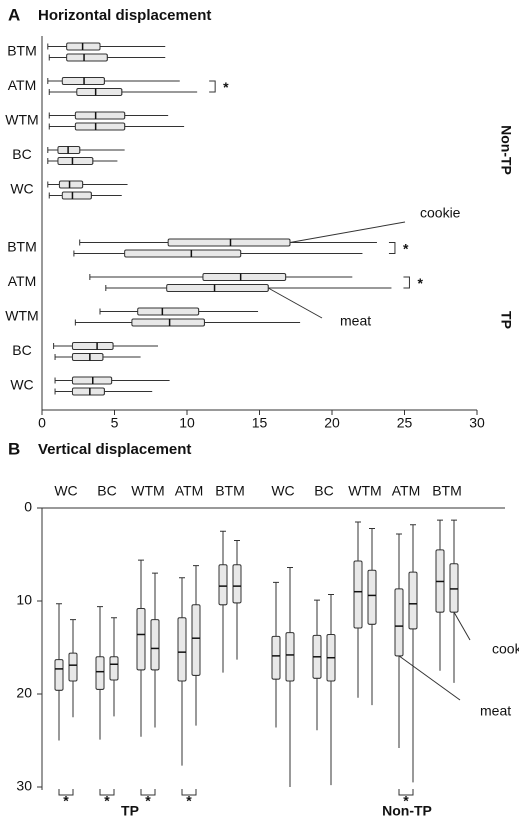 Image resolution: width=519 pixels, height=821 pixels. I want to click on x-tick-label: 30, so click(477, 423).